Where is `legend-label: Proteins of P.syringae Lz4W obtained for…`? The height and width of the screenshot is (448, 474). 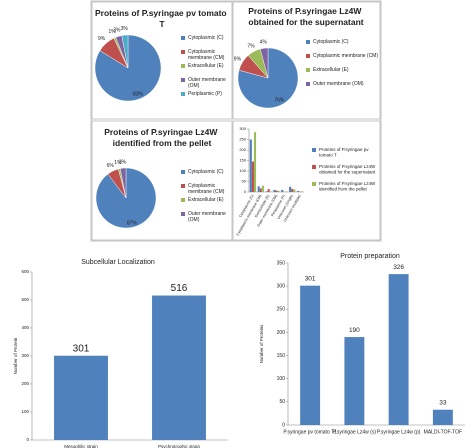
legend-label: Proteins of P.syringae Lz4W obtained for… is located at coordinates (347, 169).